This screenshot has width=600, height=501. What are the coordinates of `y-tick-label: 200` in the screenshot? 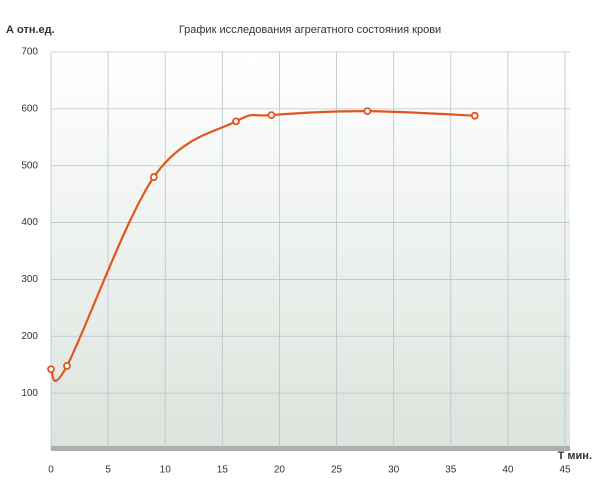 It's located at (29, 336).